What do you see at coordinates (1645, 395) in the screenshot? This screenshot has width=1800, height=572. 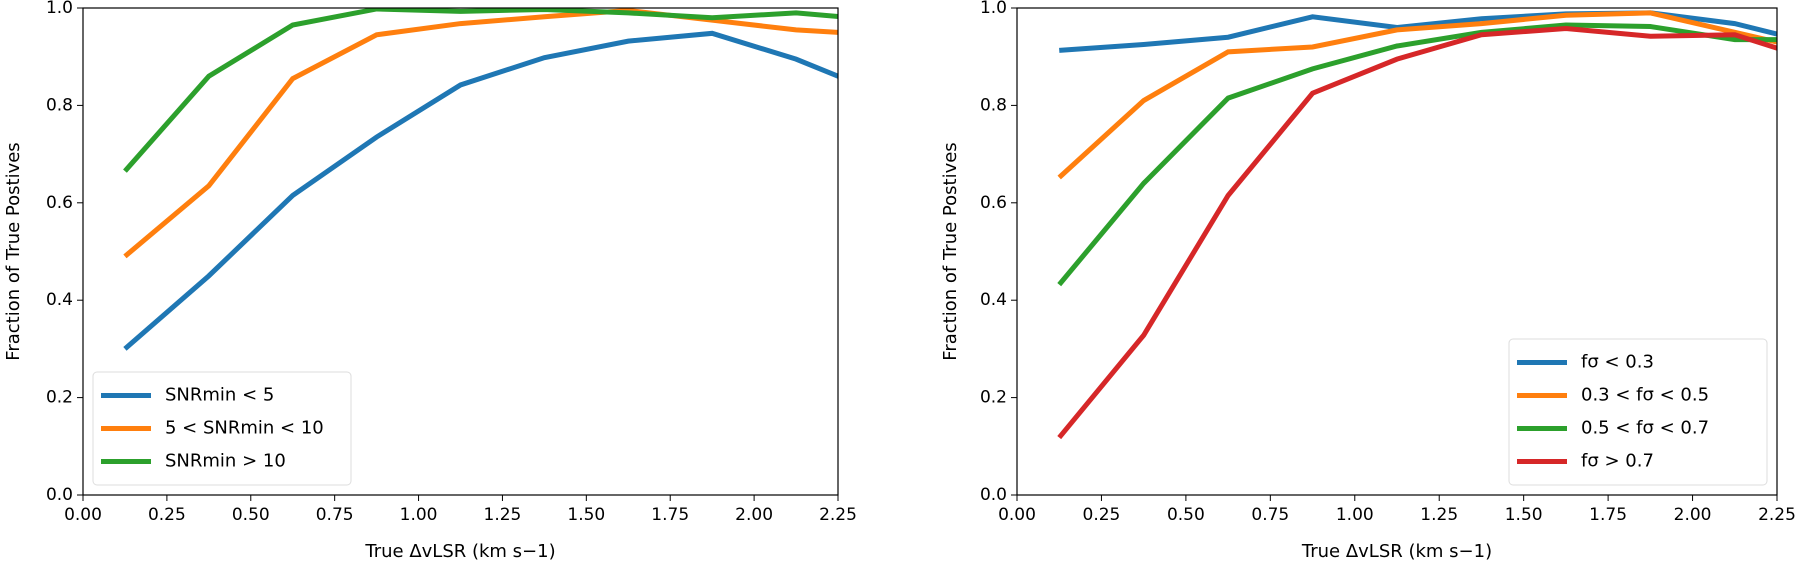 I see `legend-label: 0.3 < fσ < 0.5` at bounding box center [1645, 395].